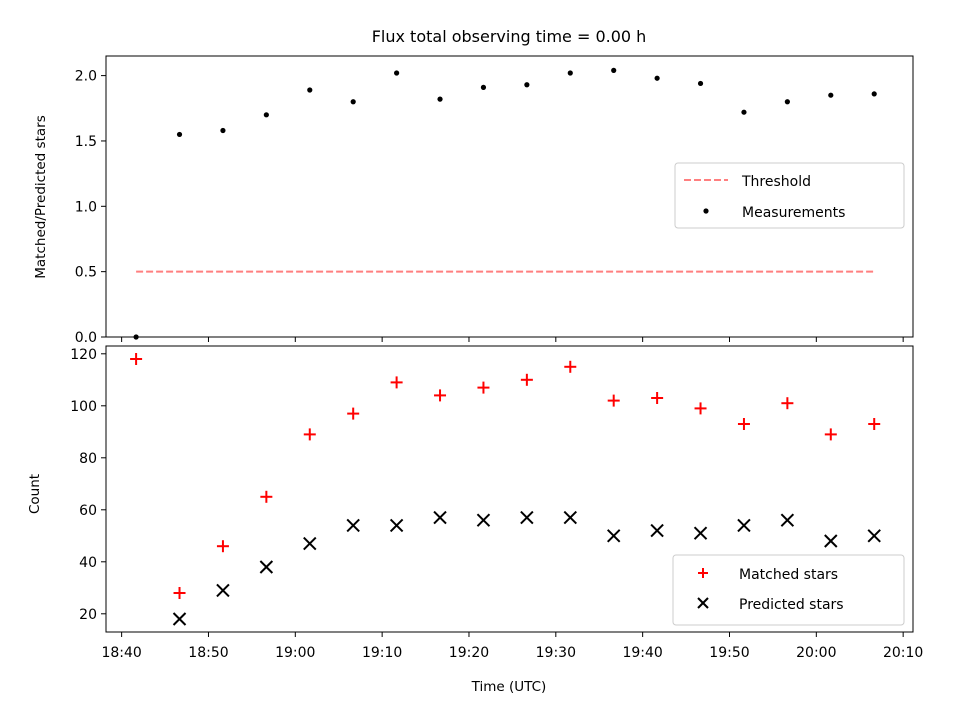 This screenshot has height=720, width=960. I want to click on ratio-legend-box, so click(789, 195).